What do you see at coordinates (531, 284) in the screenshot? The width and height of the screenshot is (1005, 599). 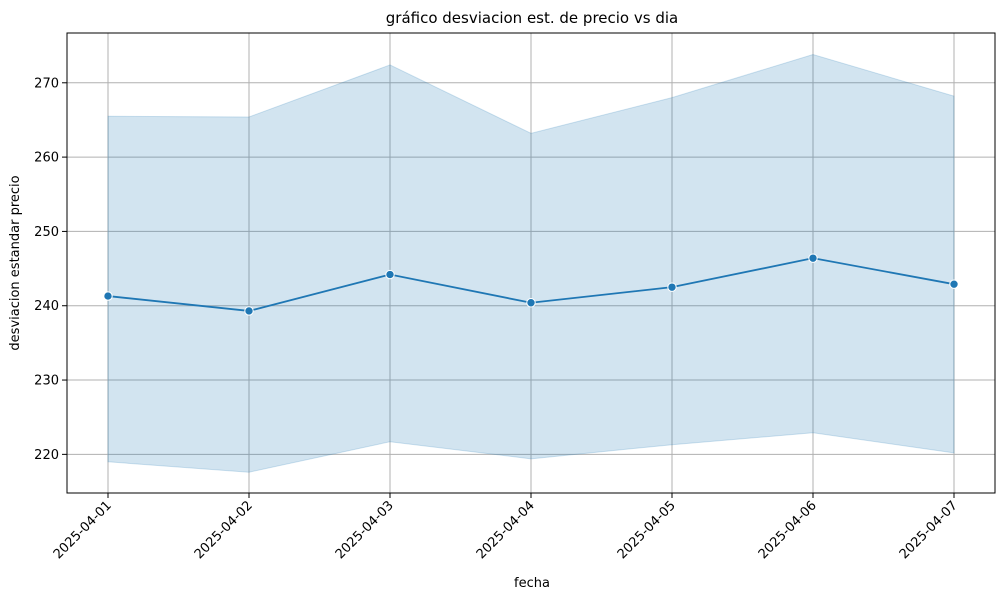 I see `series-markers` at bounding box center [531, 284].